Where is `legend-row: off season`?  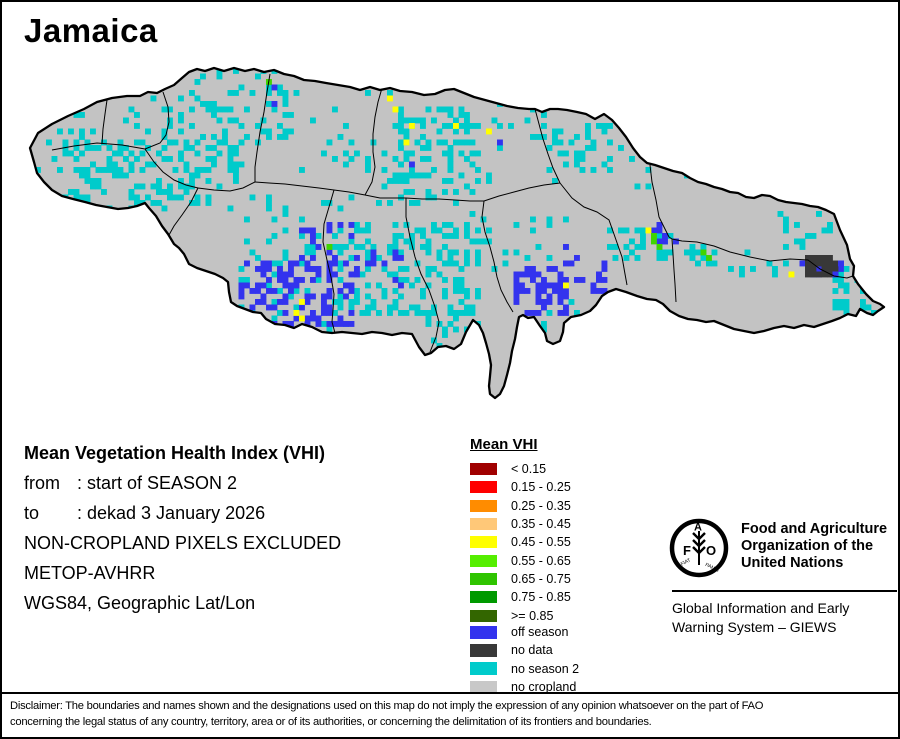
legend-row: off season is located at coordinates (524, 632).